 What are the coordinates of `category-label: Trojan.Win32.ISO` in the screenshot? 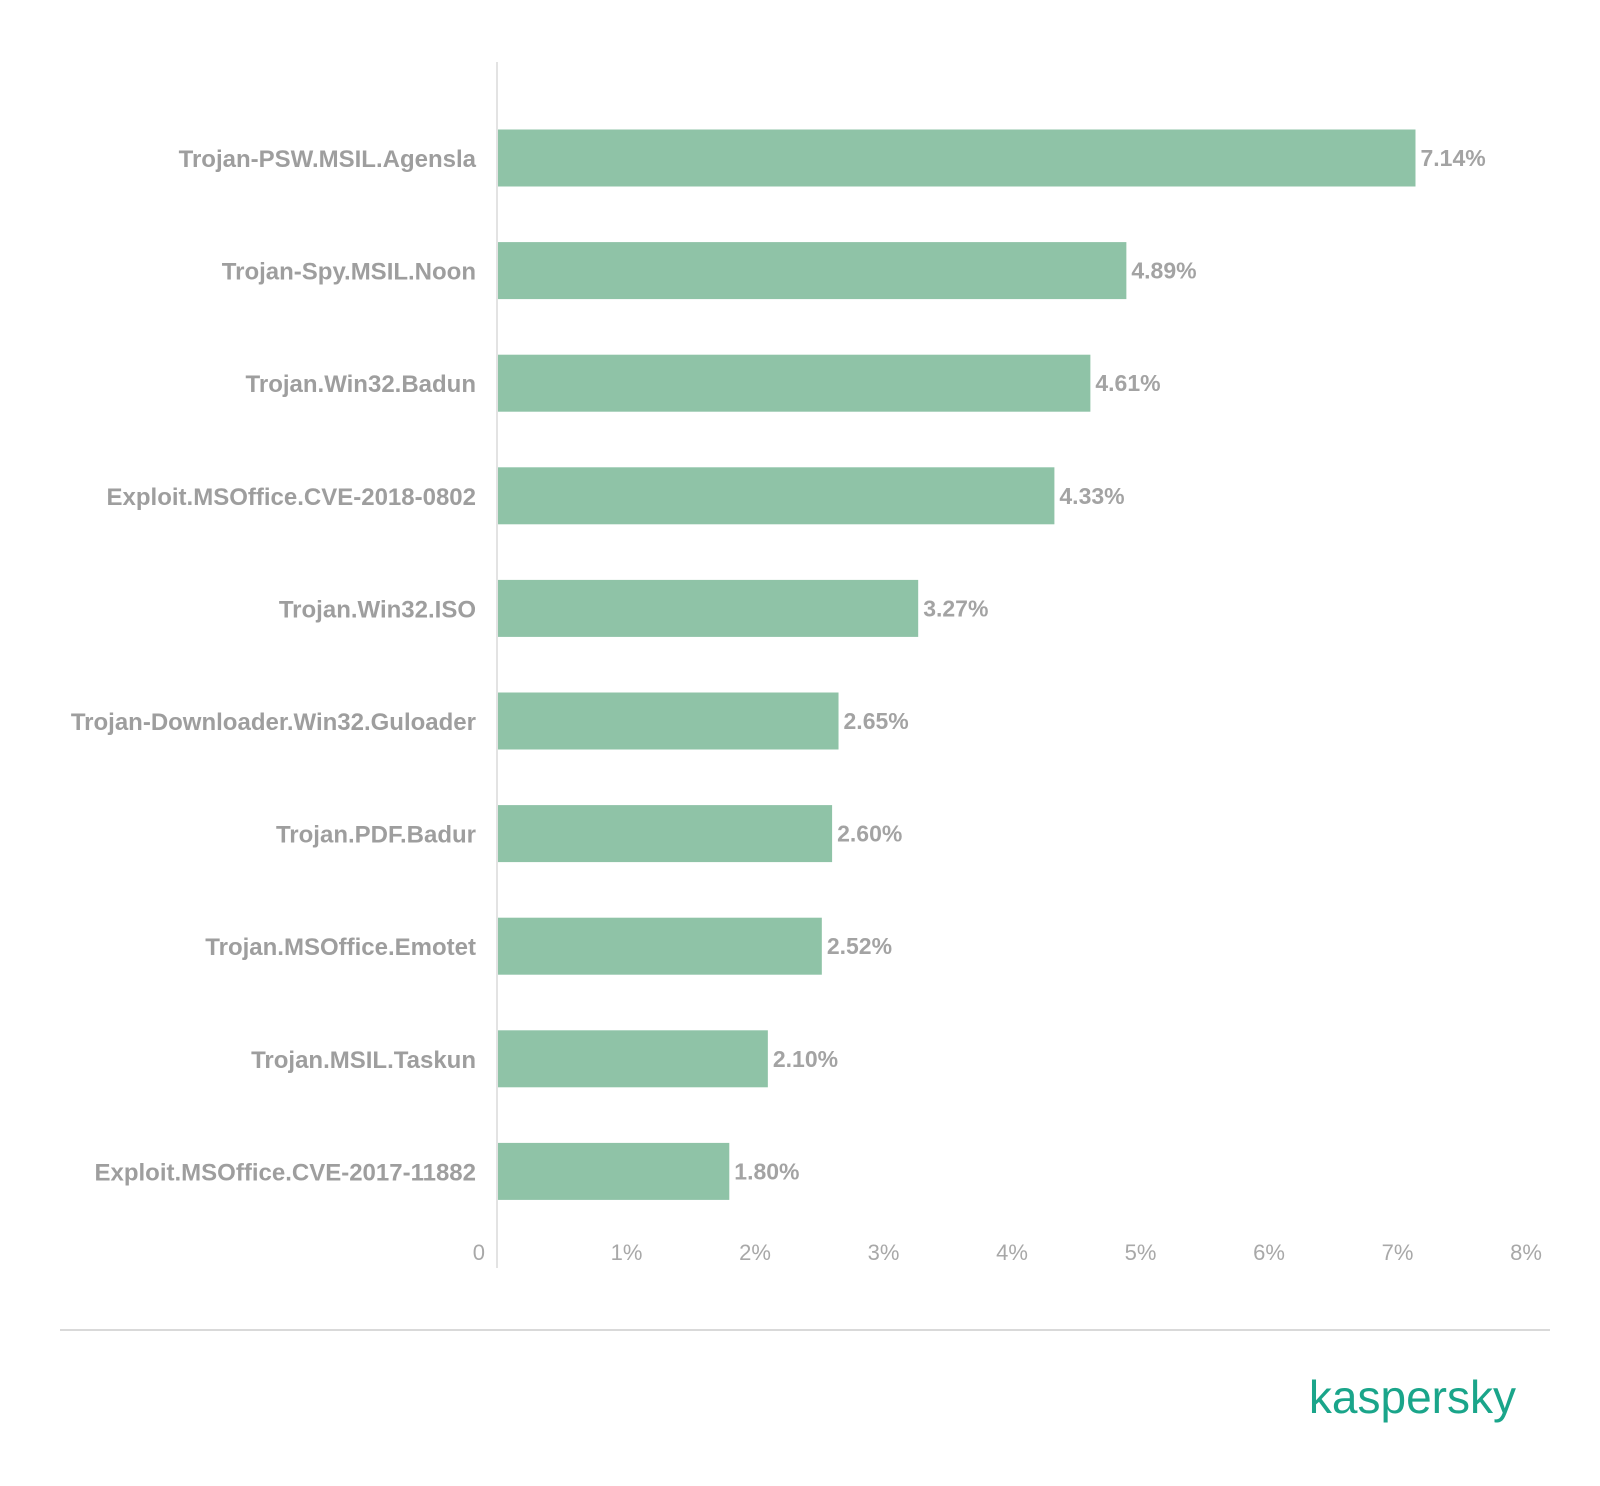 It's located at (377, 609).